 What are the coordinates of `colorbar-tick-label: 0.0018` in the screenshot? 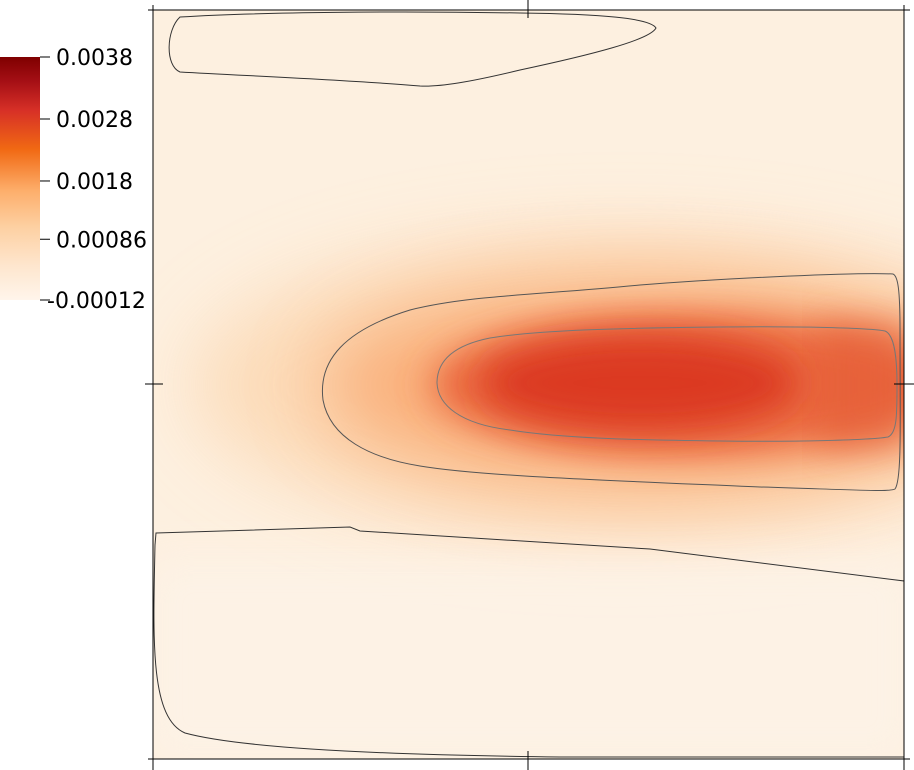 It's located at (94, 182).